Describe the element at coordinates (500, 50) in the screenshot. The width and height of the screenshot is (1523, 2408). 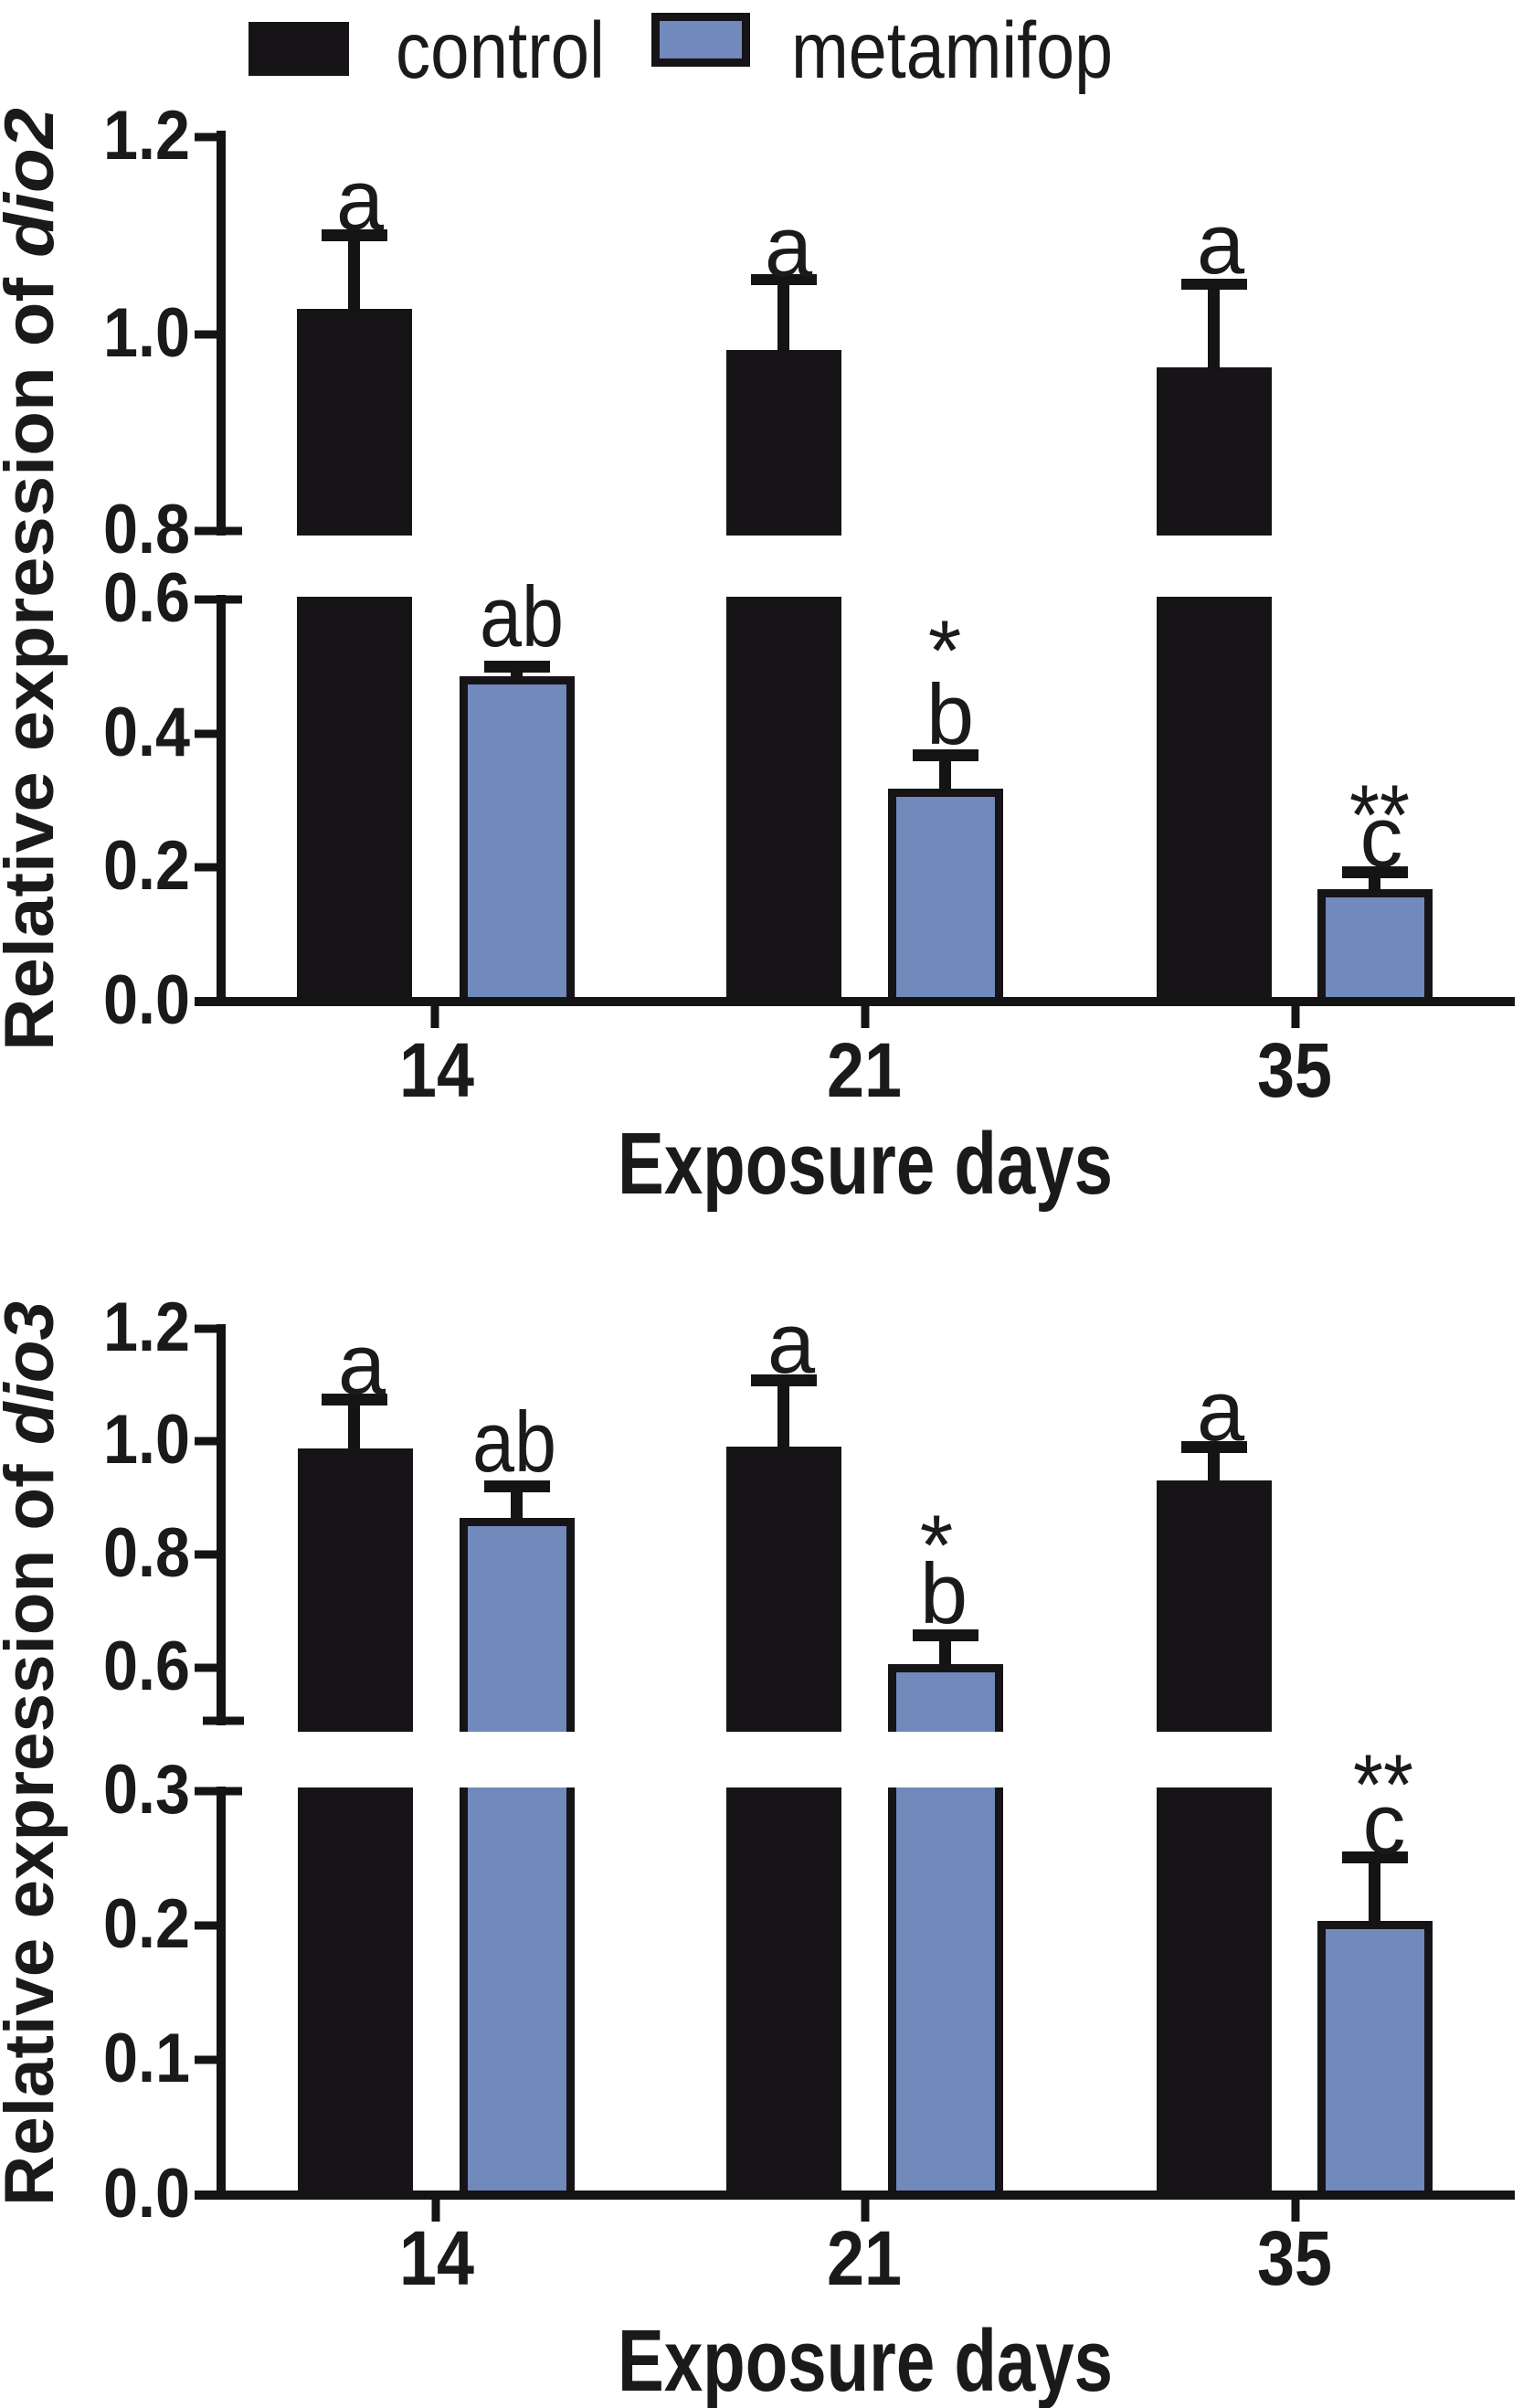
I see `svg-text: control` at that location.